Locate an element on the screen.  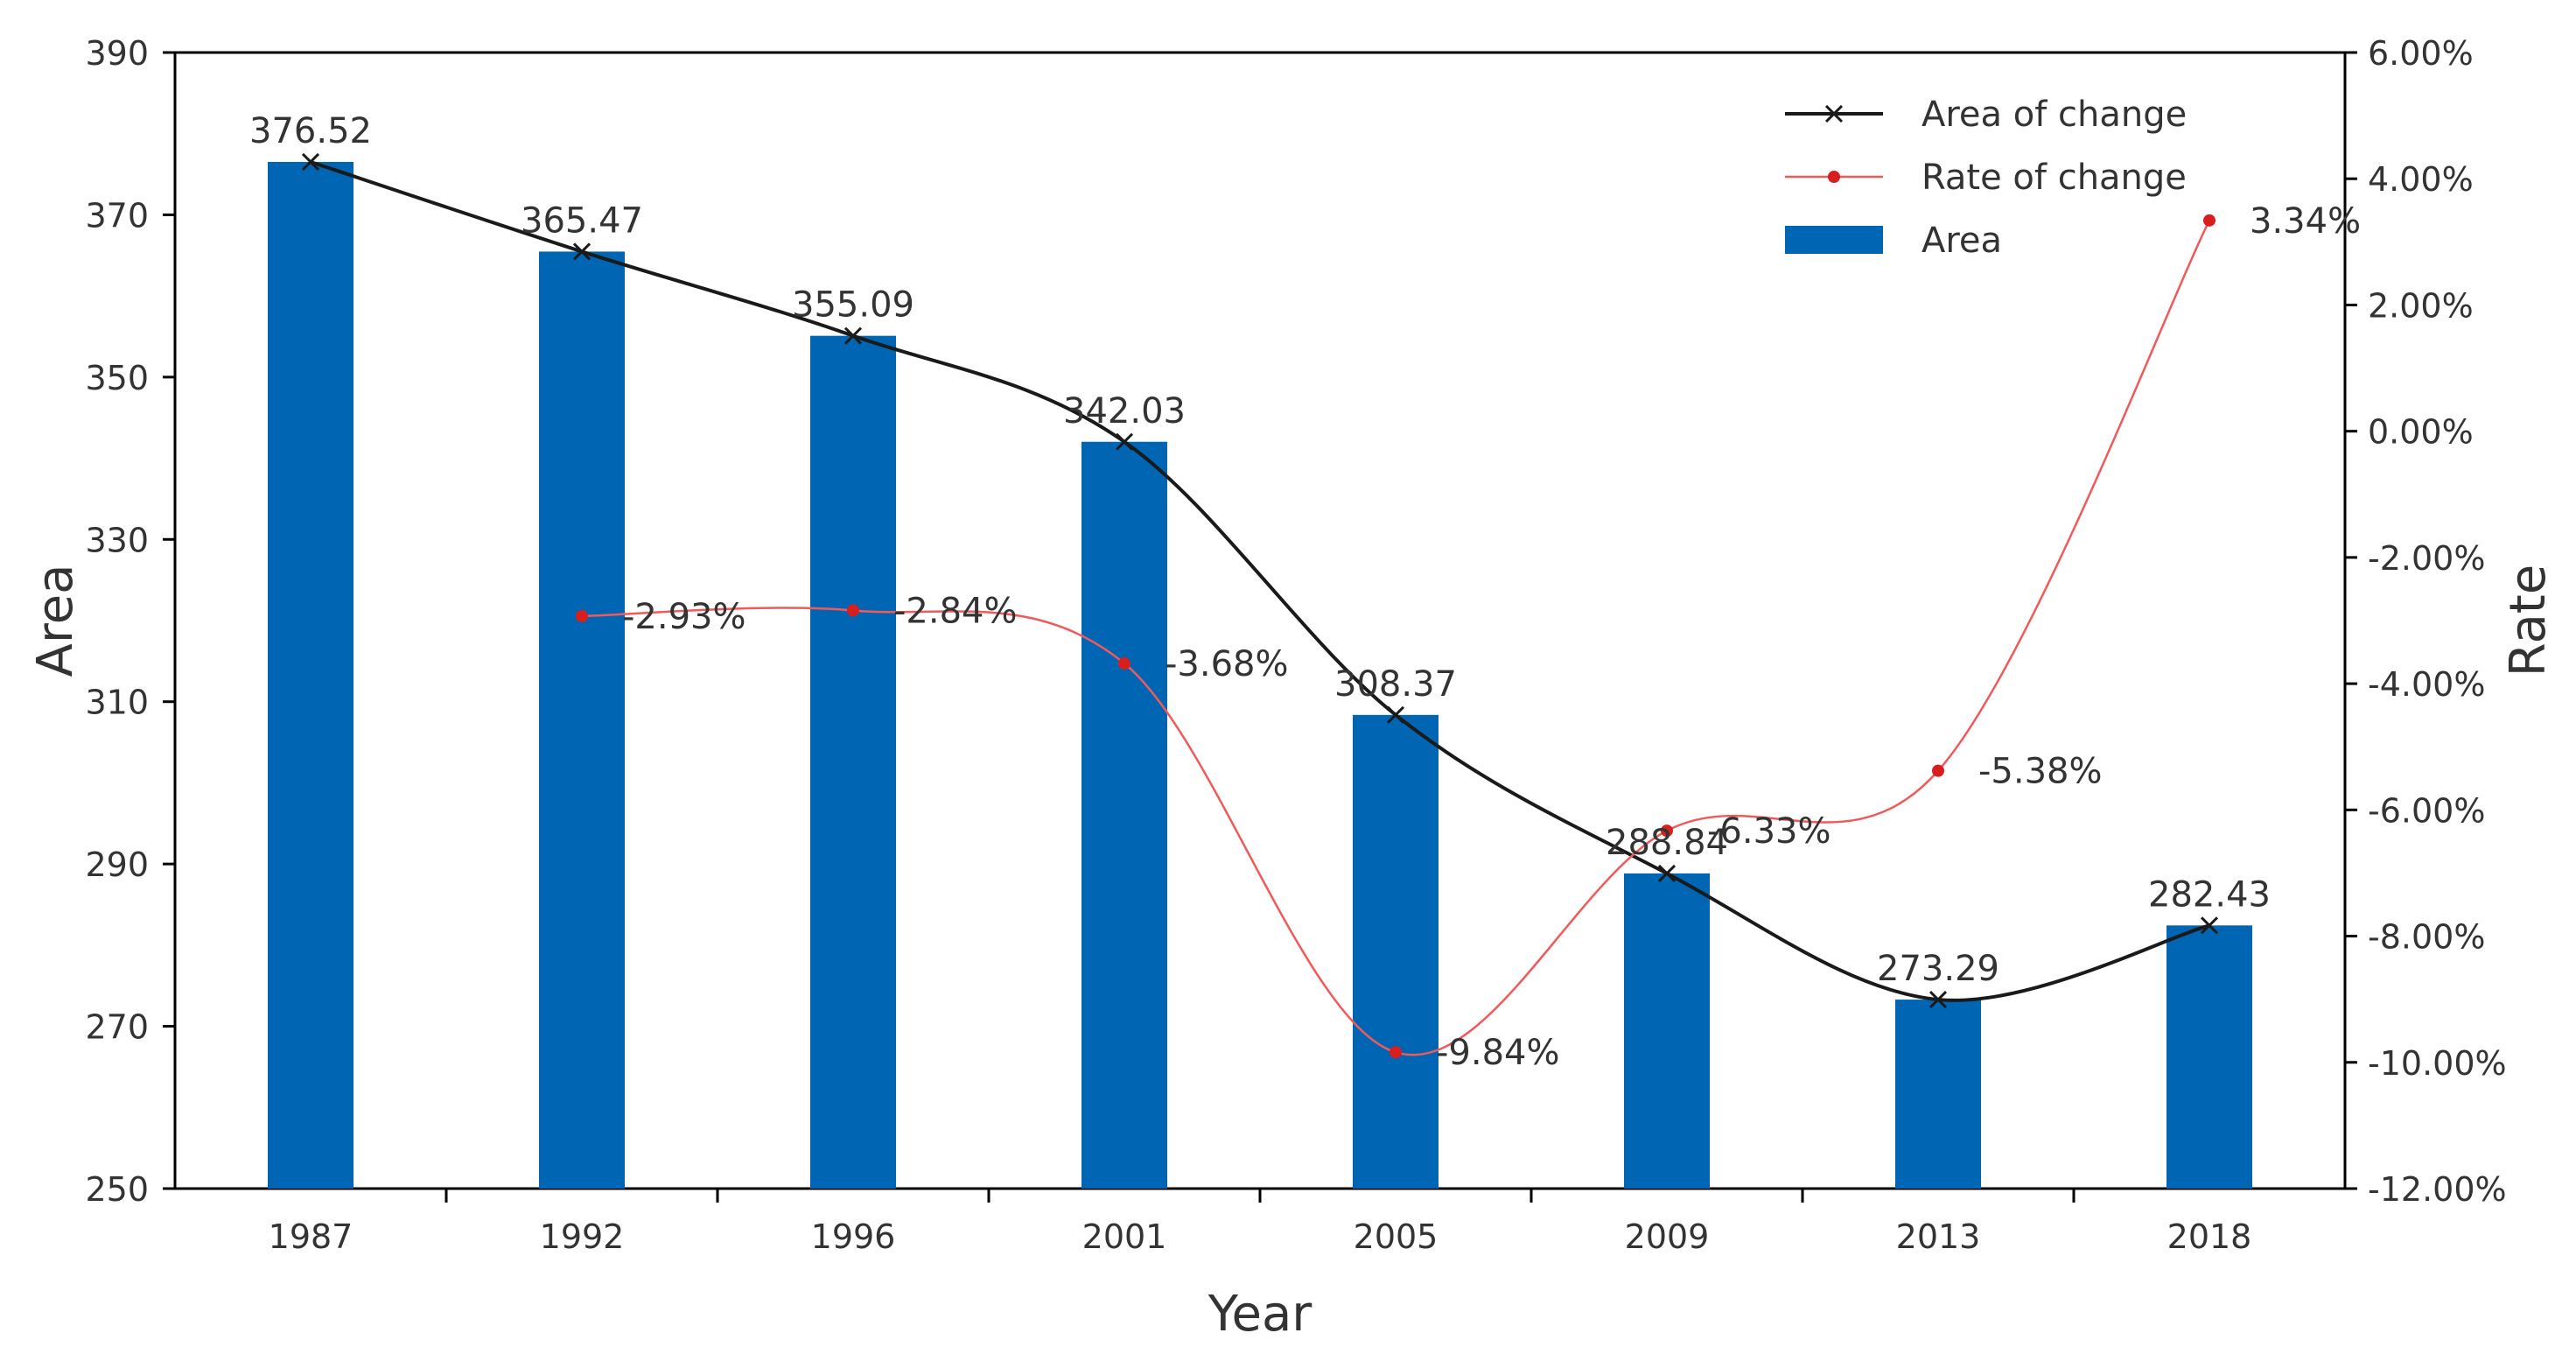
bar-area-2018 is located at coordinates (2209, 1057).